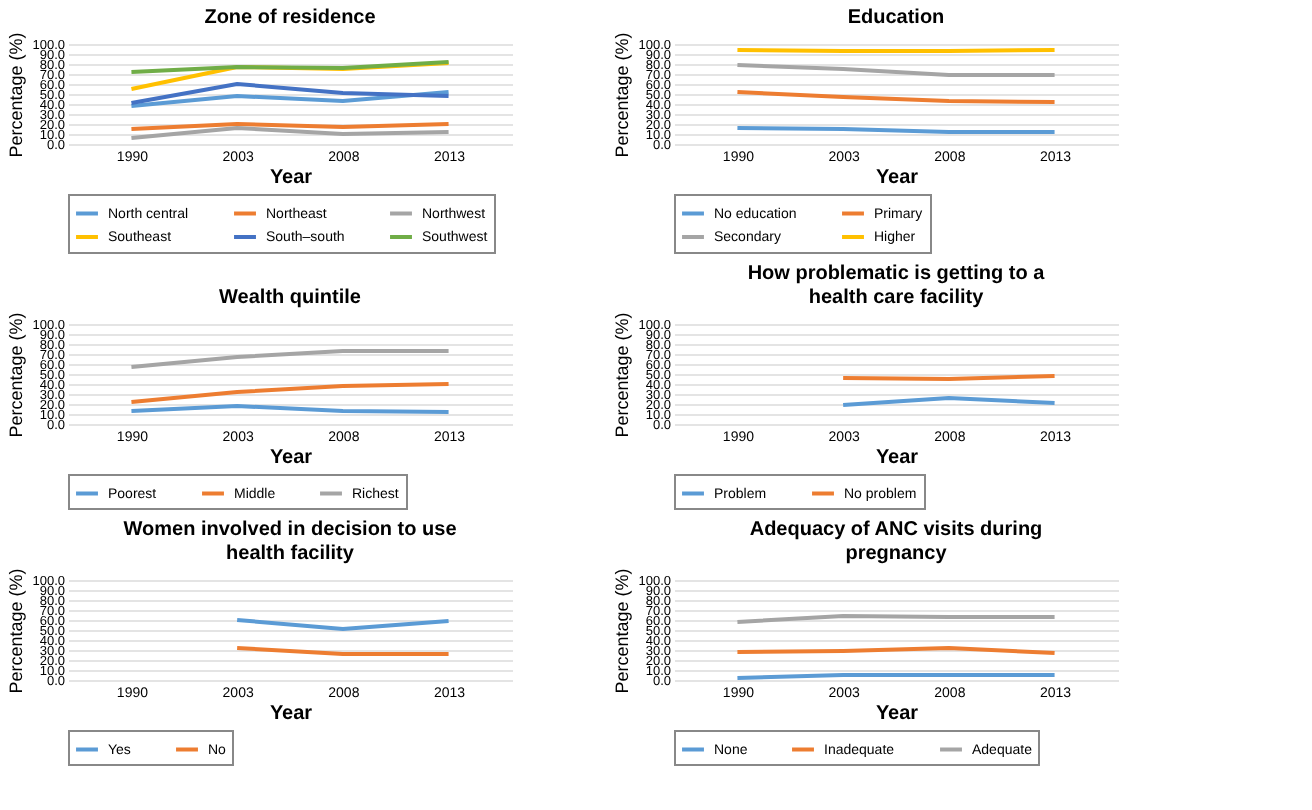  What do you see at coordinates (290, 542) in the screenshot?
I see `chart-title: Women involved in decision to use health facility` at bounding box center [290, 542].